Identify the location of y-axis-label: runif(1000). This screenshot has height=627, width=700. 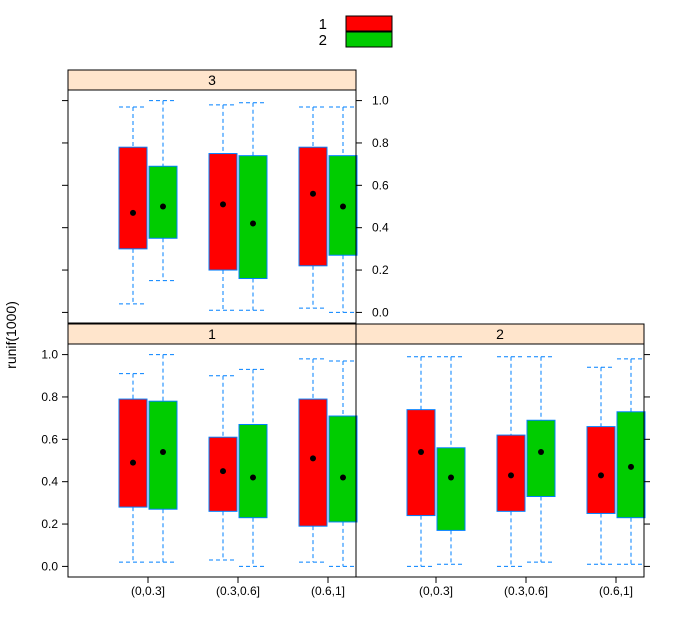
(11, 335).